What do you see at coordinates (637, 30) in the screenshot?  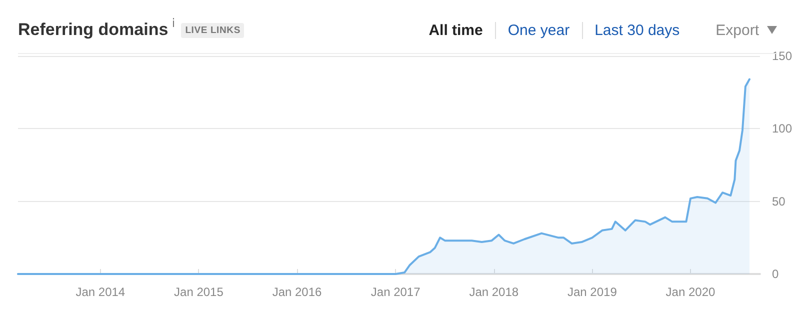 I see `text: Last 30 days` at bounding box center [637, 30].